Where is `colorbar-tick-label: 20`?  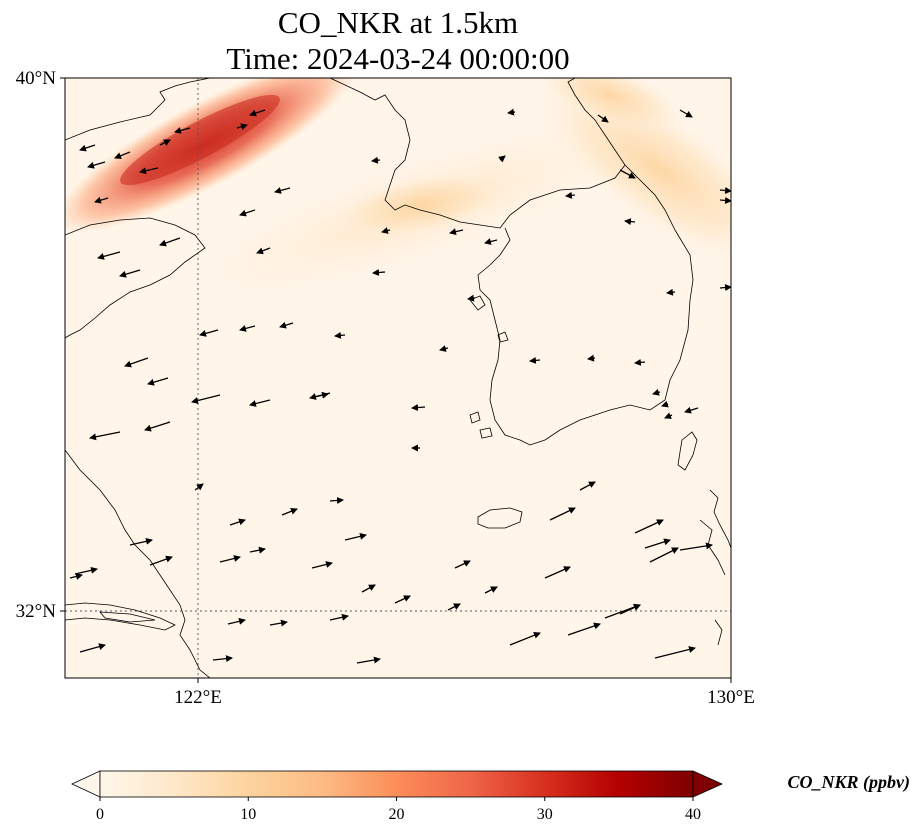
colorbar-tick-label: 20 is located at coordinates (397, 814).